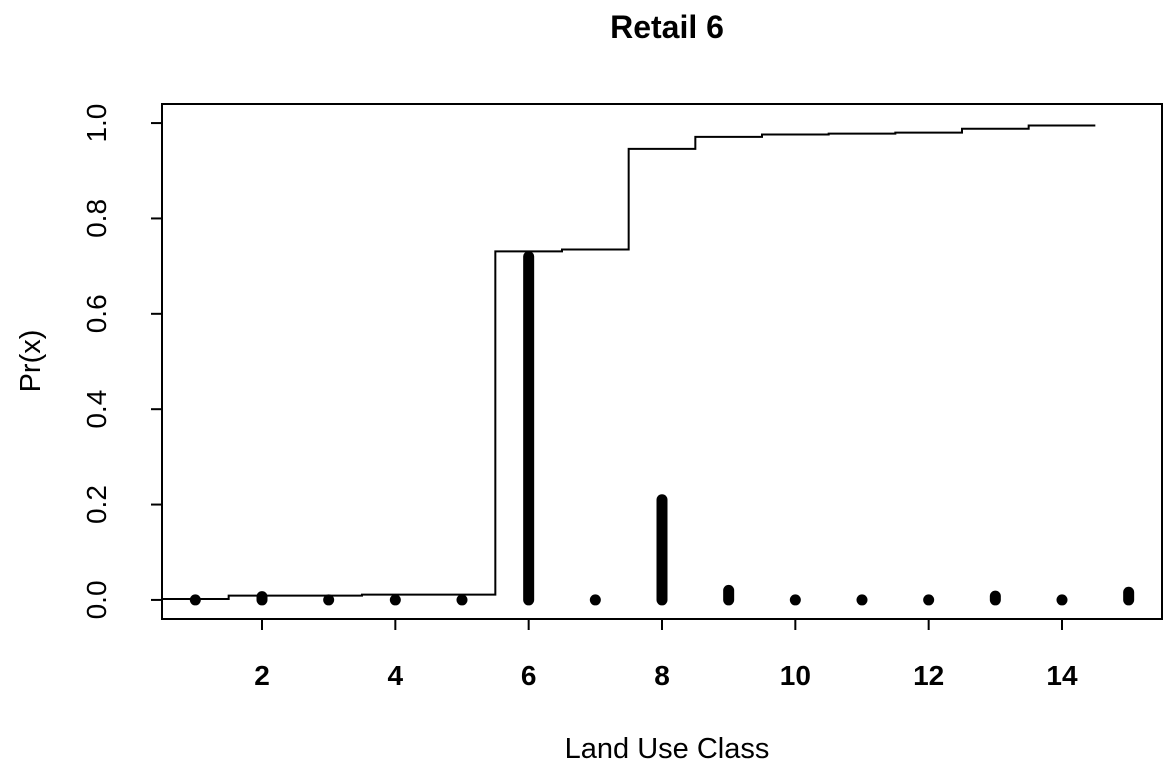  Describe the element at coordinates (96, 504) in the screenshot. I see `y-tick-label: 0.2` at that location.